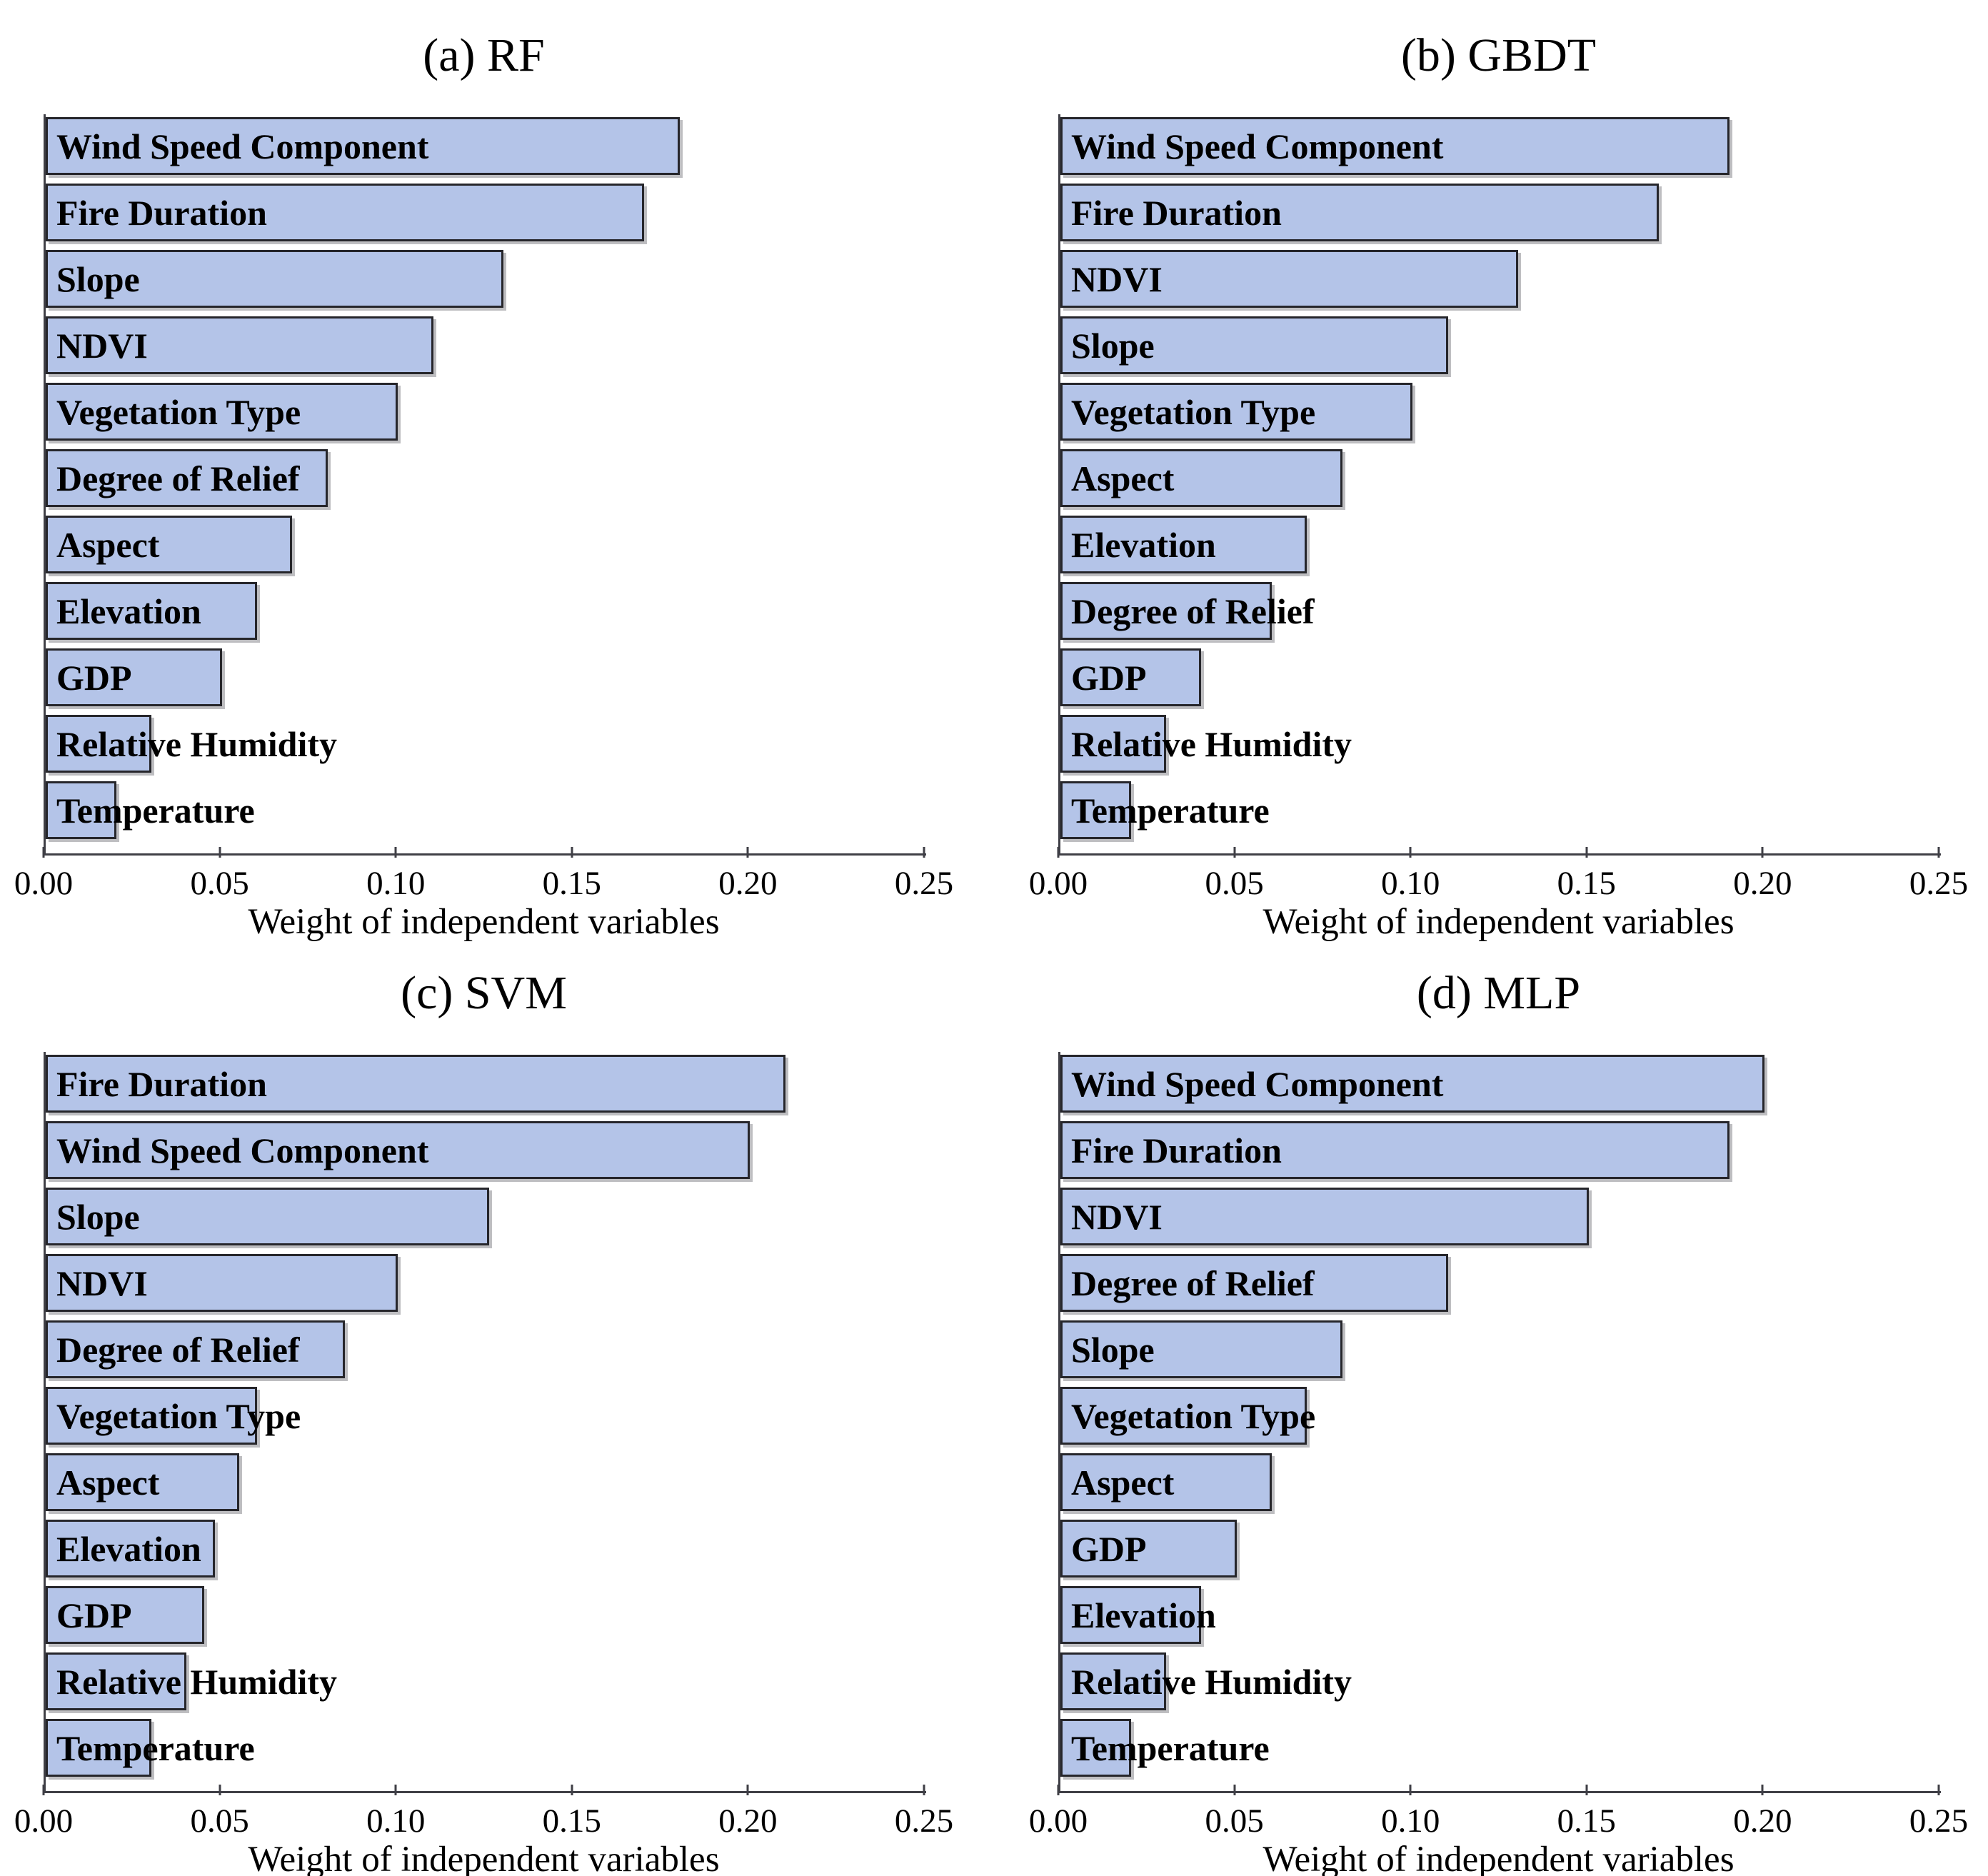 The width and height of the screenshot is (1988, 1876). What do you see at coordinates (243, 146) in the screenshot?
I see `bar-label: Wind Speed Component` at bounding box center [243, 146].